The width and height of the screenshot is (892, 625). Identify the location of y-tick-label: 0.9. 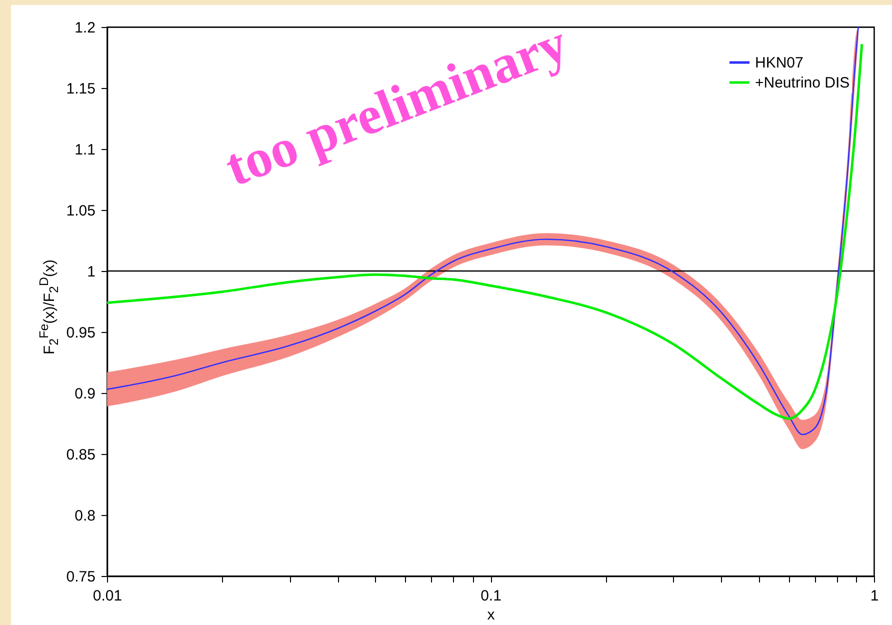
(85, 394).